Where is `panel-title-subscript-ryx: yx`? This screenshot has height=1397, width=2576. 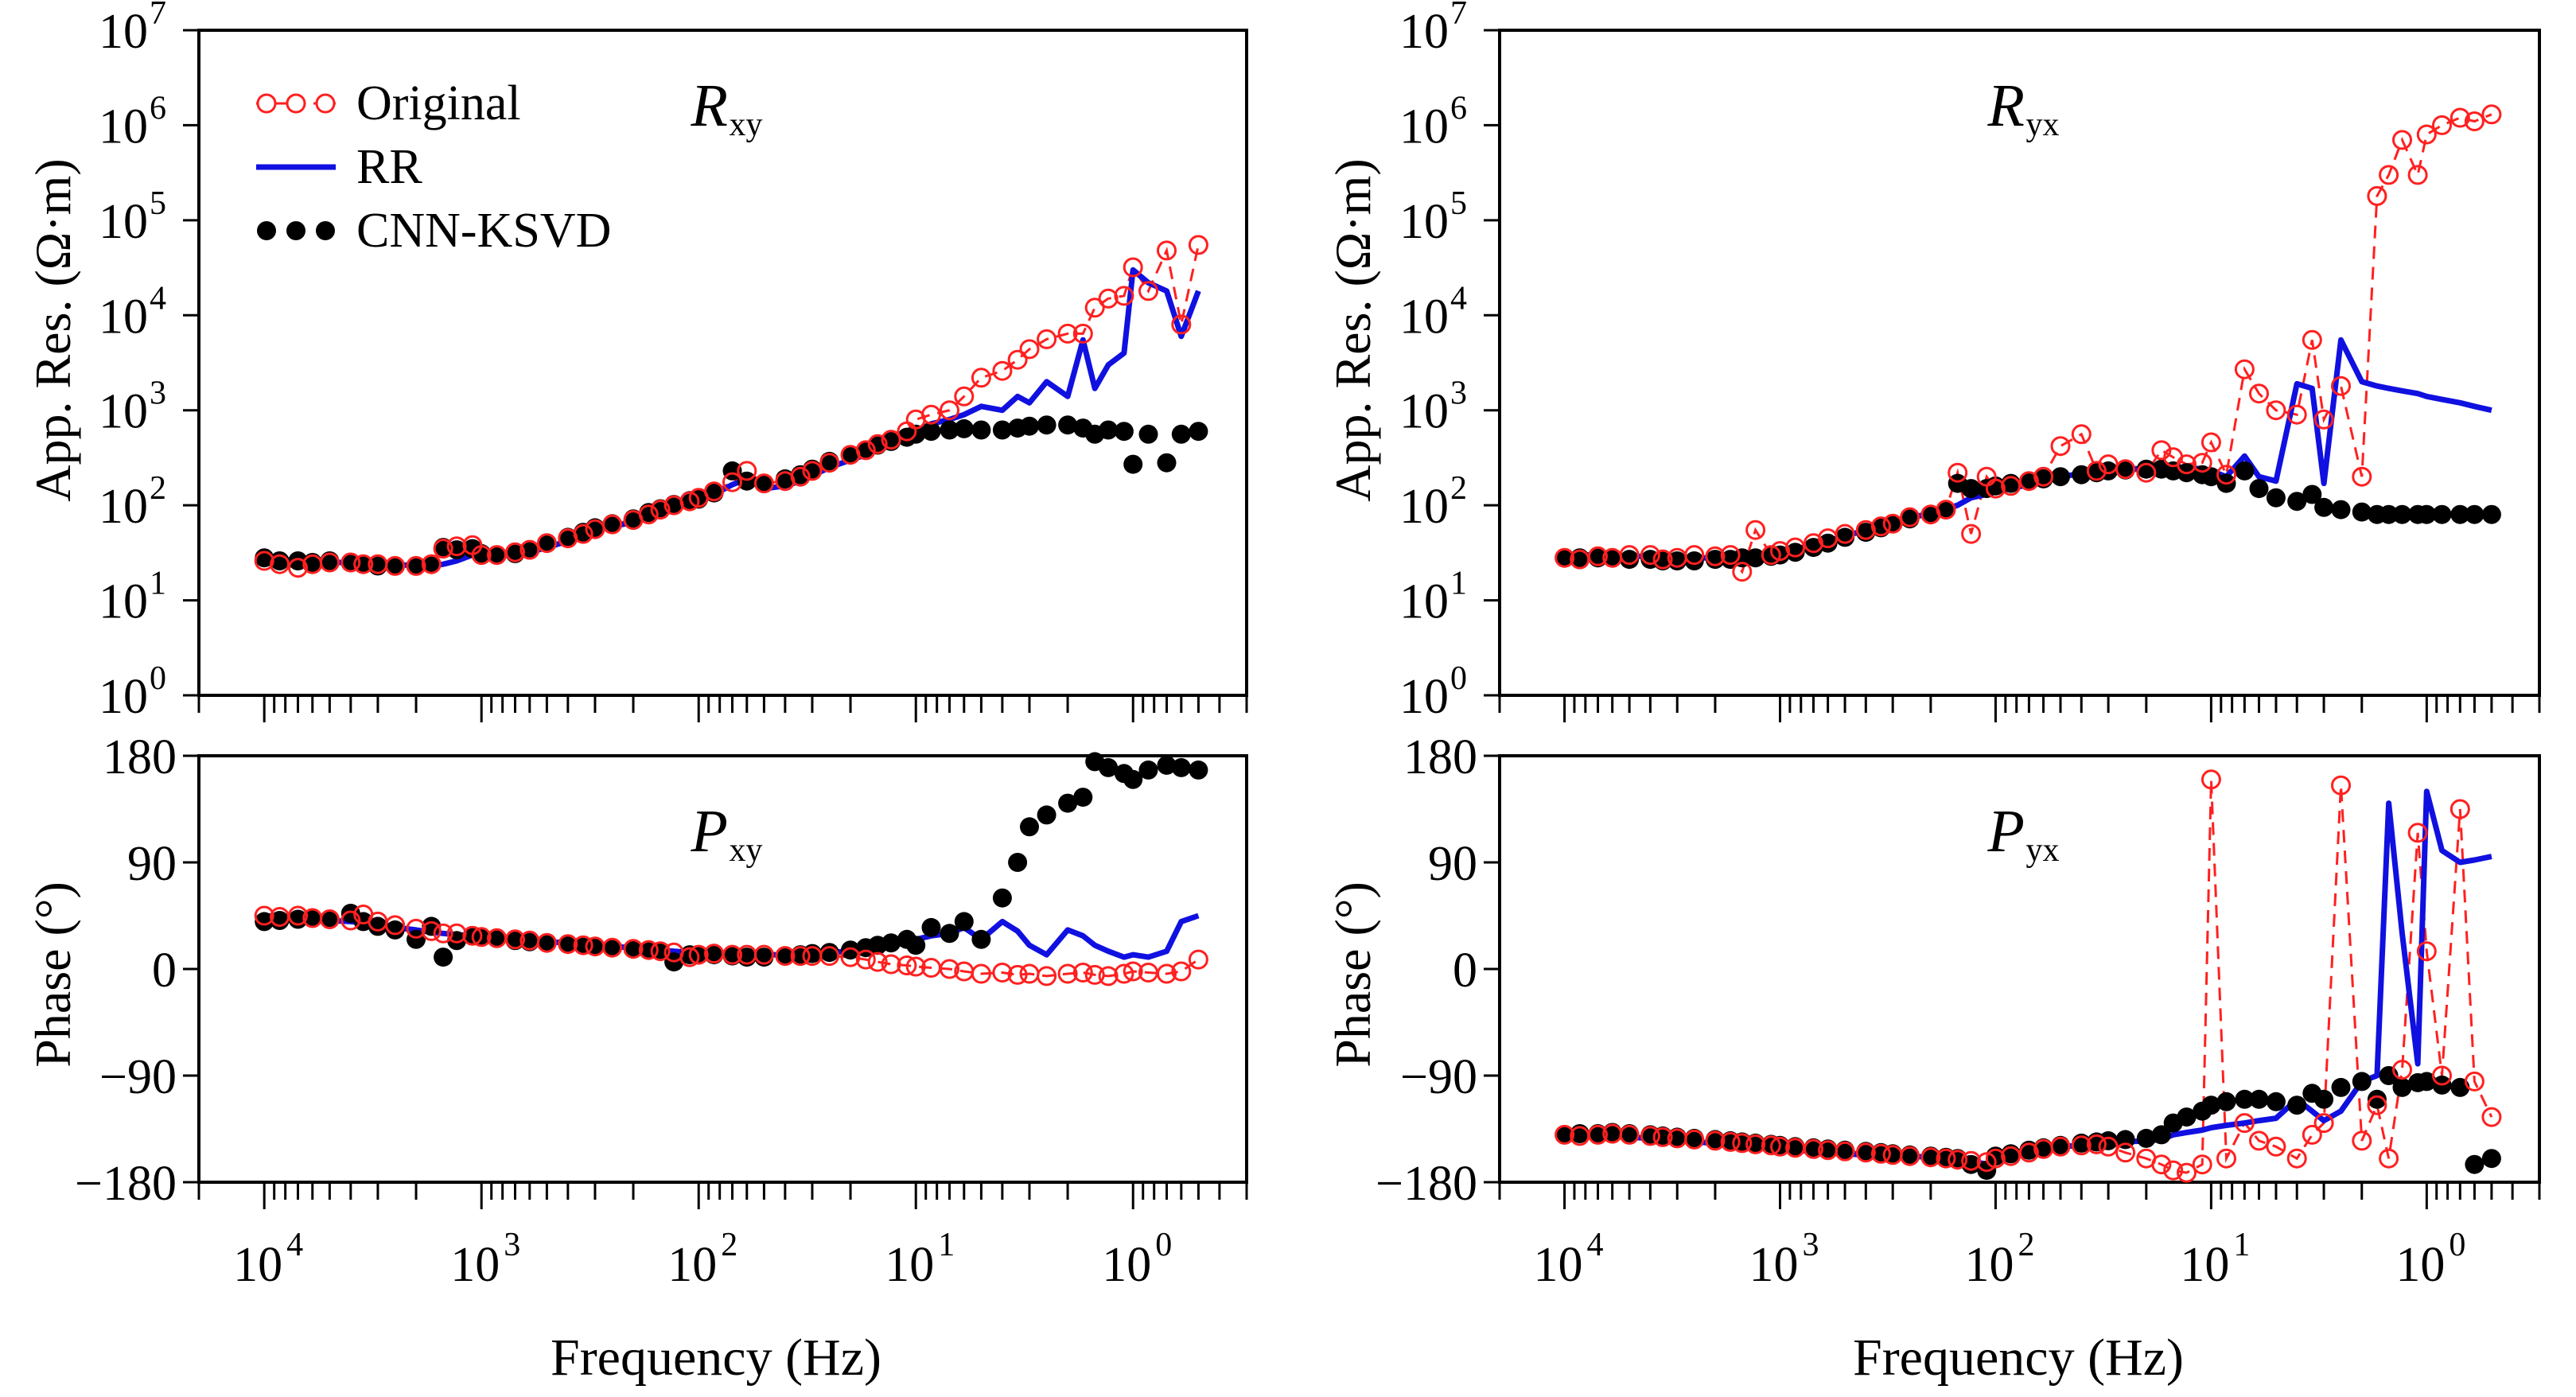
panel-title-subscript-ryx: yx is located at coordinates (2043, 125).